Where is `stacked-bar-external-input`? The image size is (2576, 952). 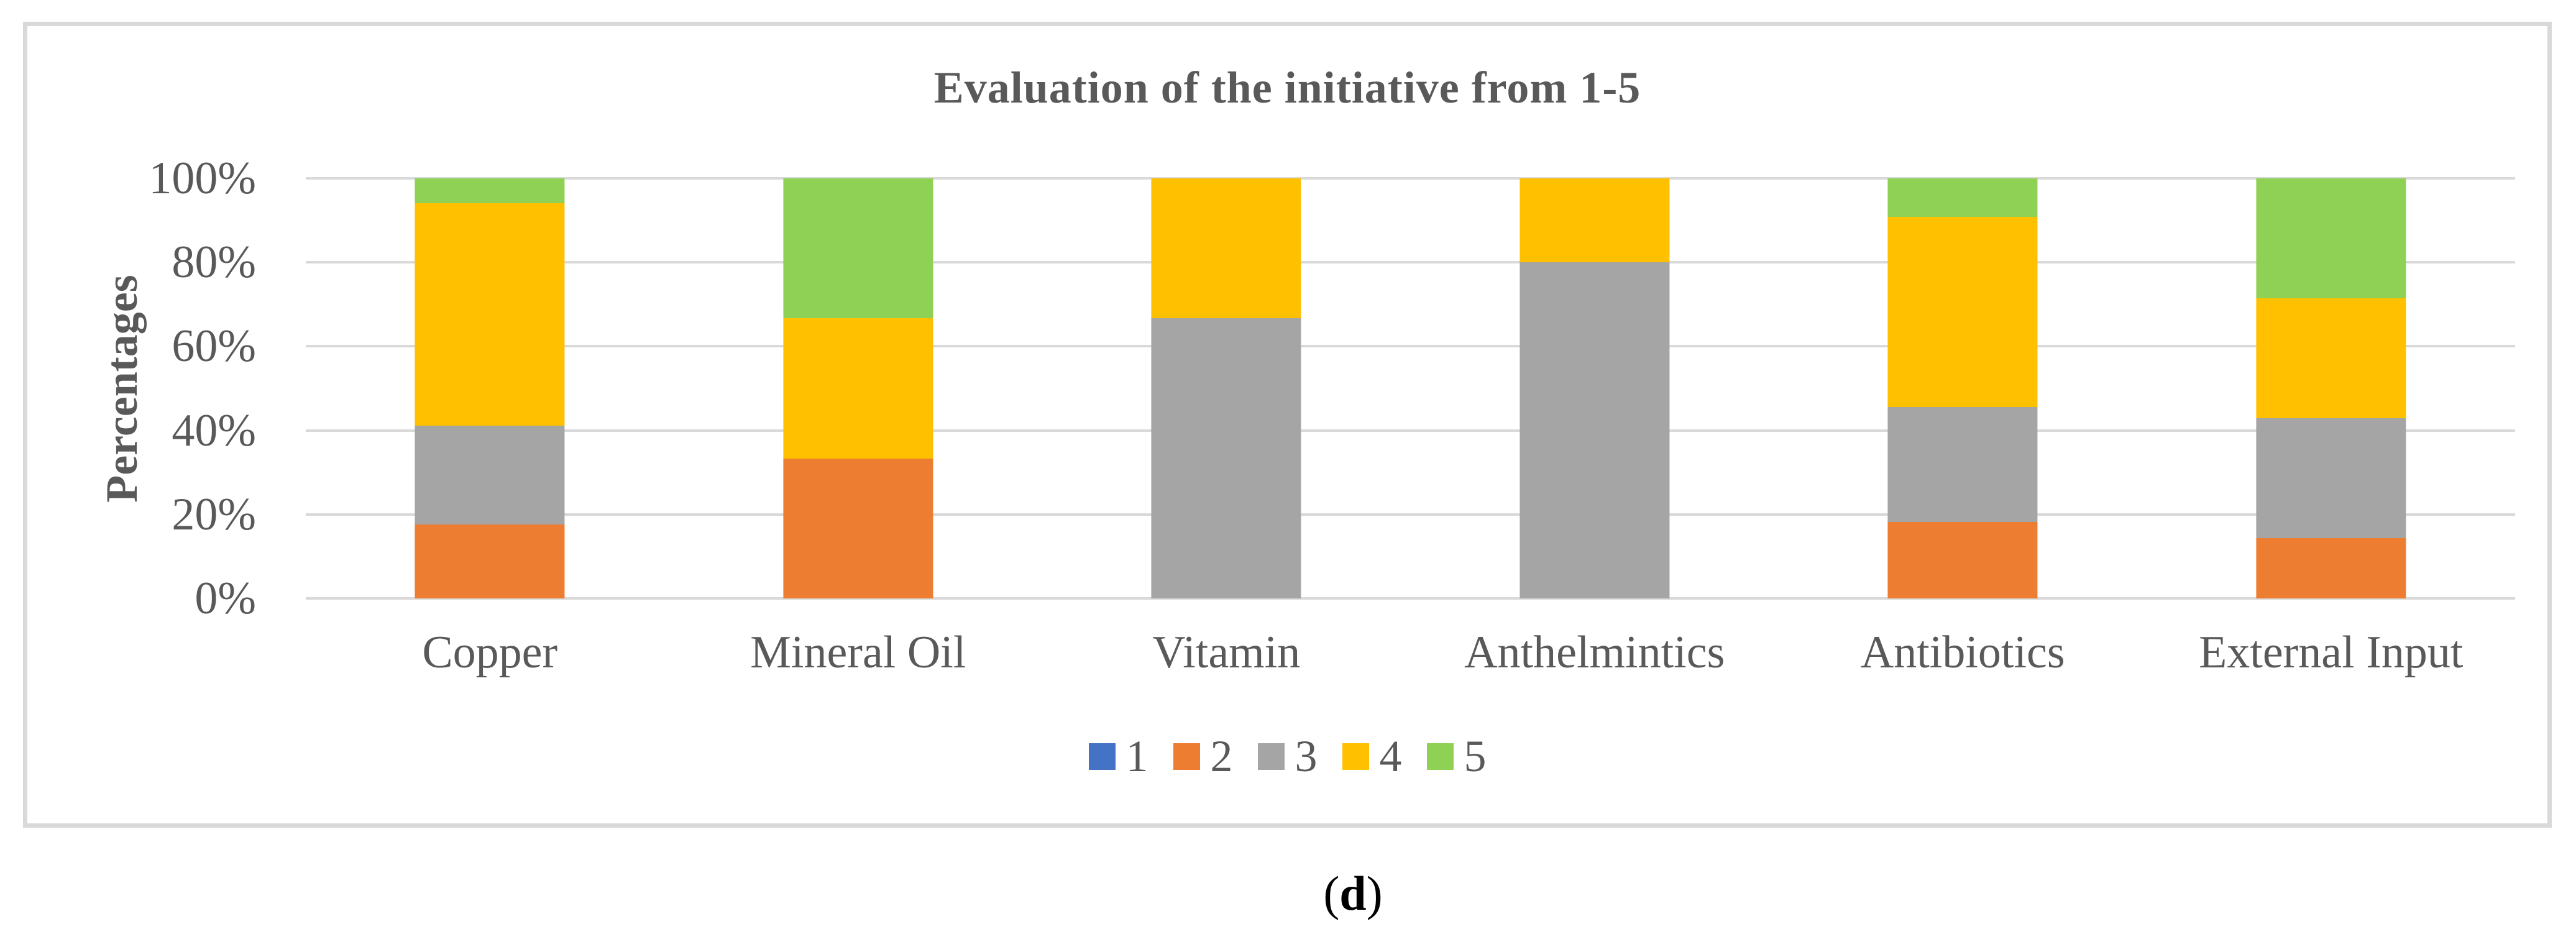
stacked-bar-external-input is located at coordinates (2331, 388).